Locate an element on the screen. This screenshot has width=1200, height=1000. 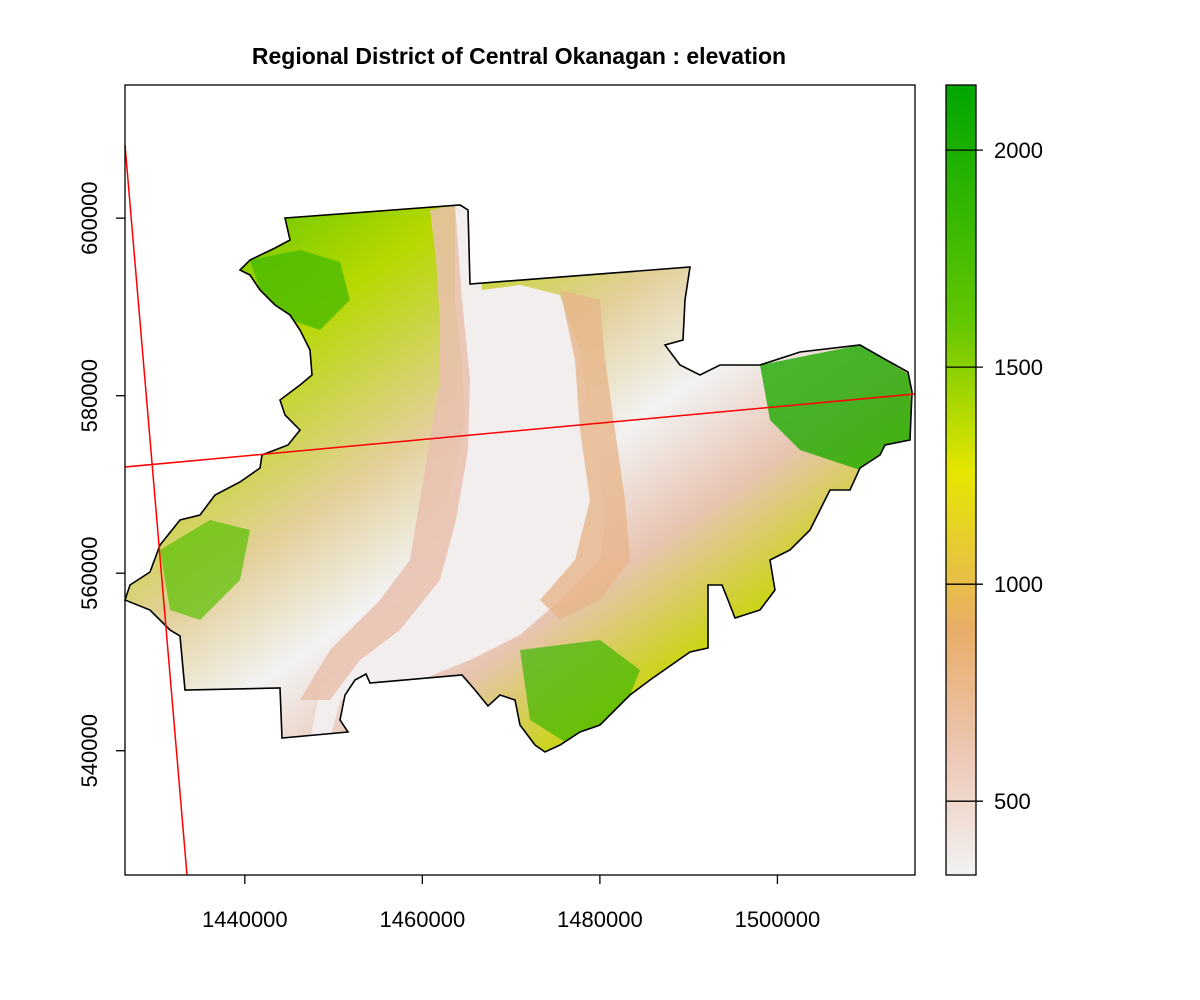
valley-slopes is located at coordinates (385, 452).